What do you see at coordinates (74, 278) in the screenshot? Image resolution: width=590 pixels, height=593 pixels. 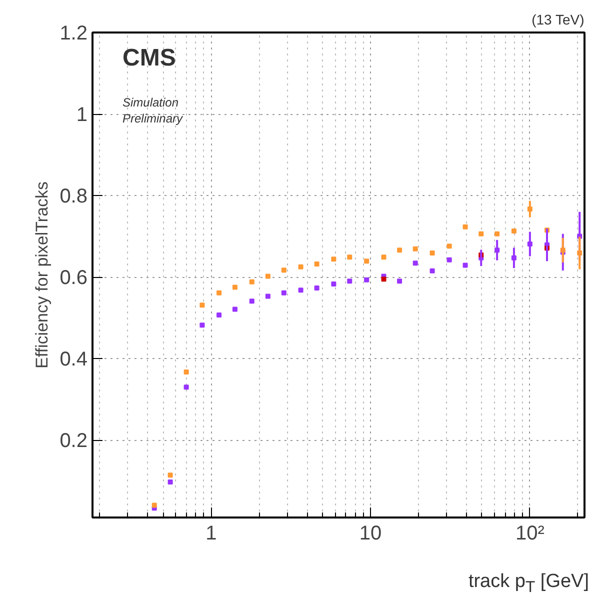 I see `y-tick-label: 0.6` at bounding box center [74, 278].